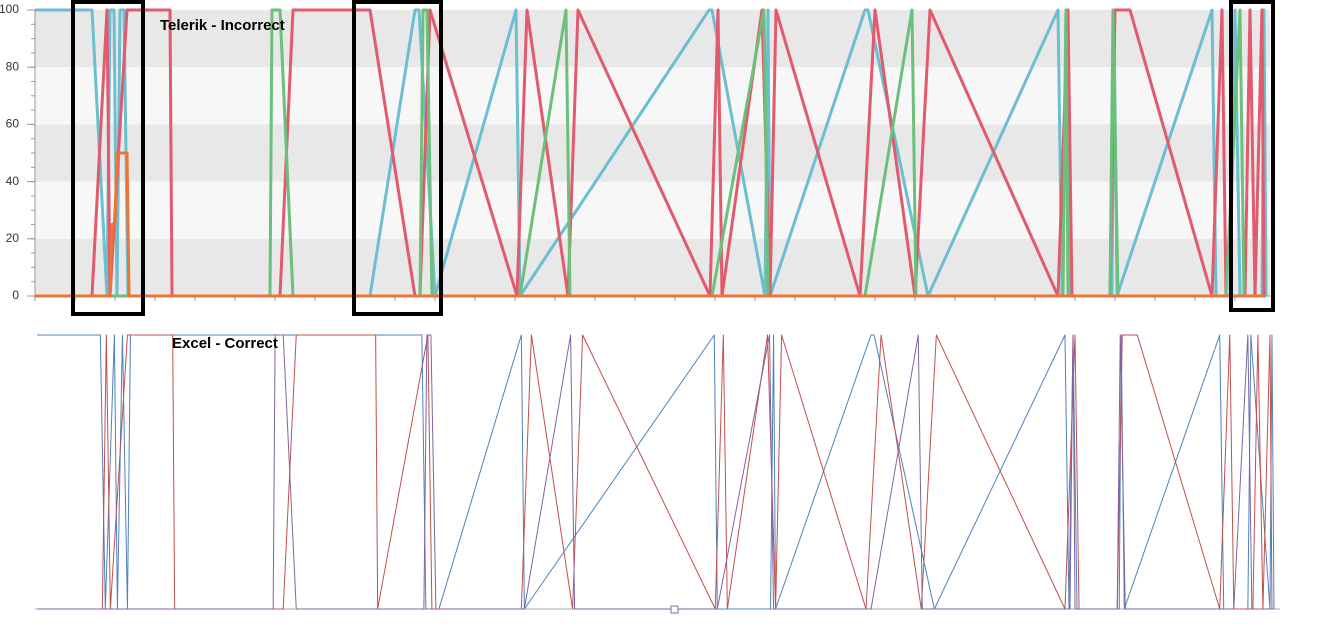 The width and height of the screenshot is (1326, 629). What do you see at coordinates (13, 238) in the screenshot?
I see `y-tick-label: 20` at bounding box center [13, 238].